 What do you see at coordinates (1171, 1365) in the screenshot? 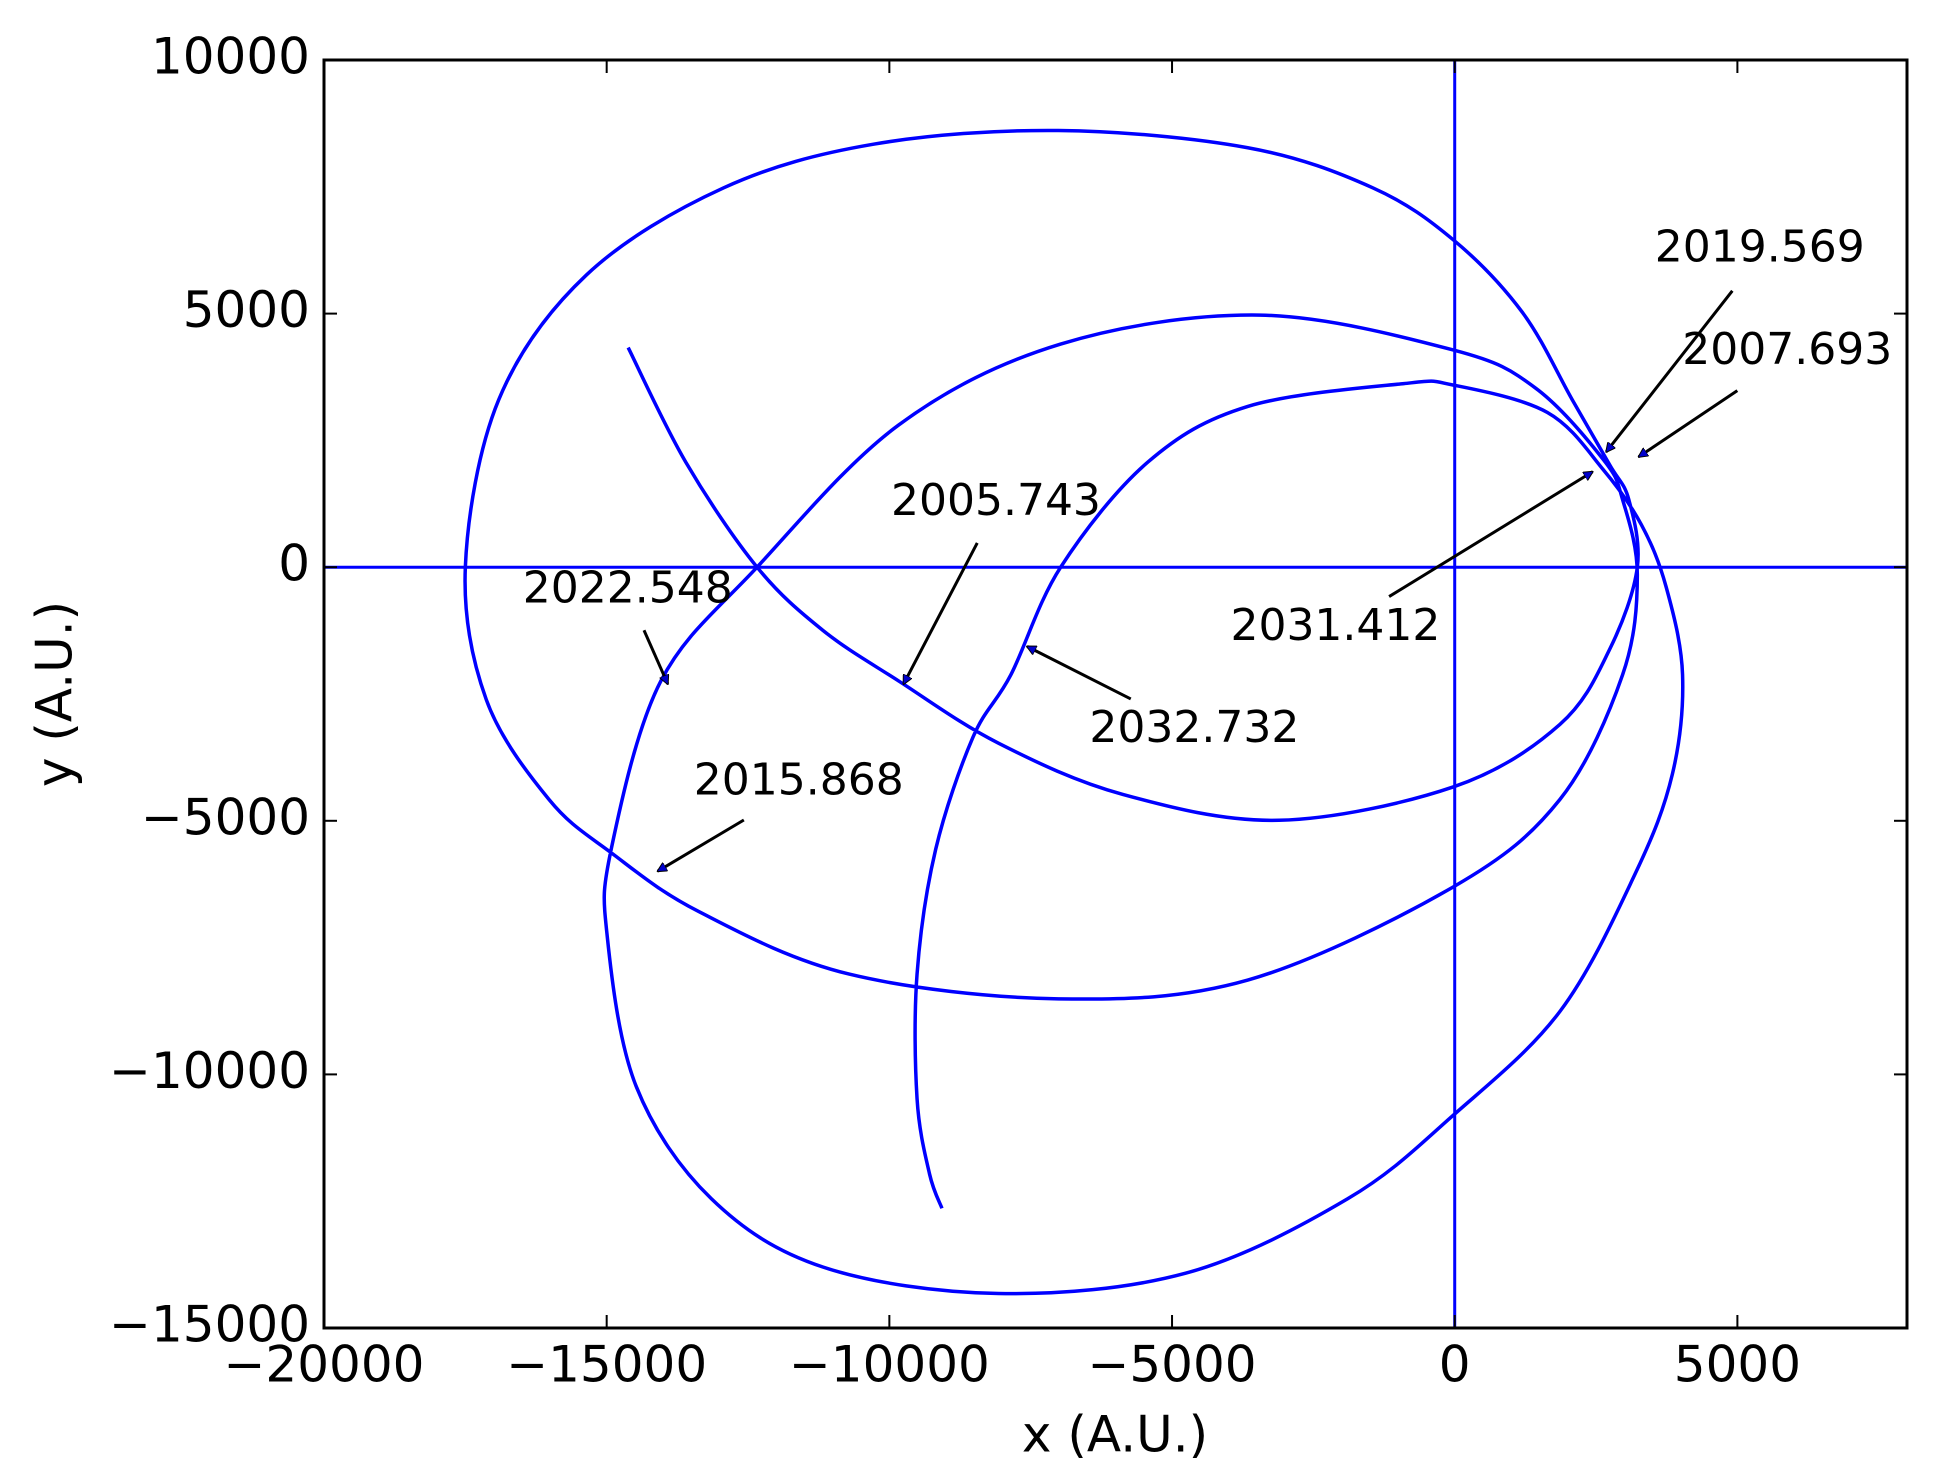
I see `x-tick-label: −5000` at bounding box center [1171, 1365].